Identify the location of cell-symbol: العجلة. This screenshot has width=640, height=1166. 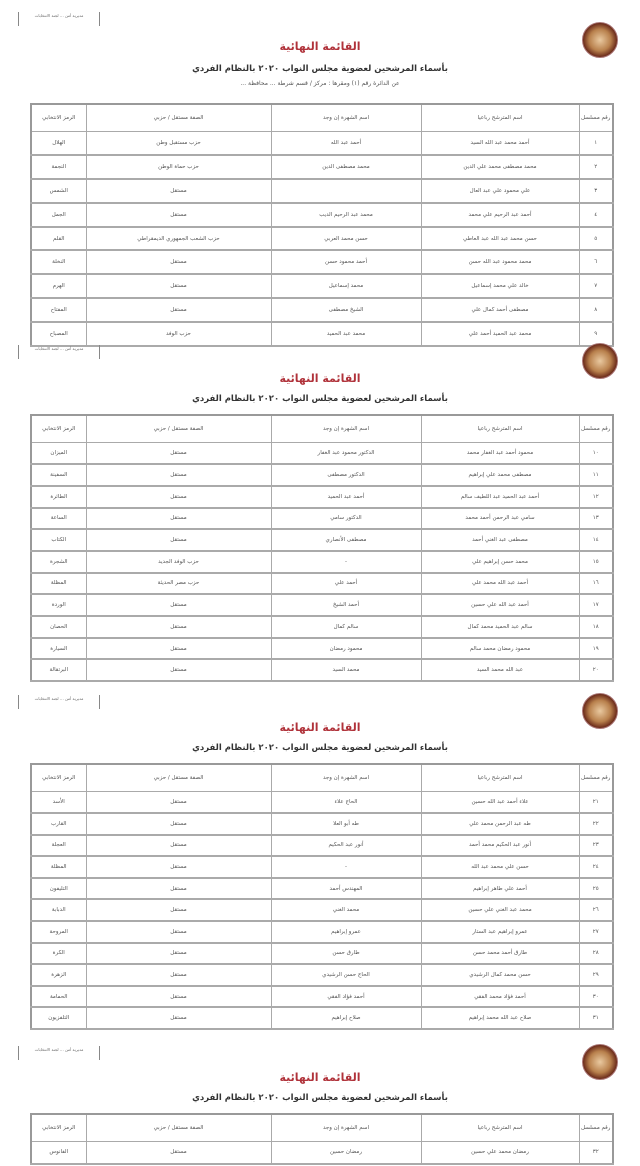
(58, 846).